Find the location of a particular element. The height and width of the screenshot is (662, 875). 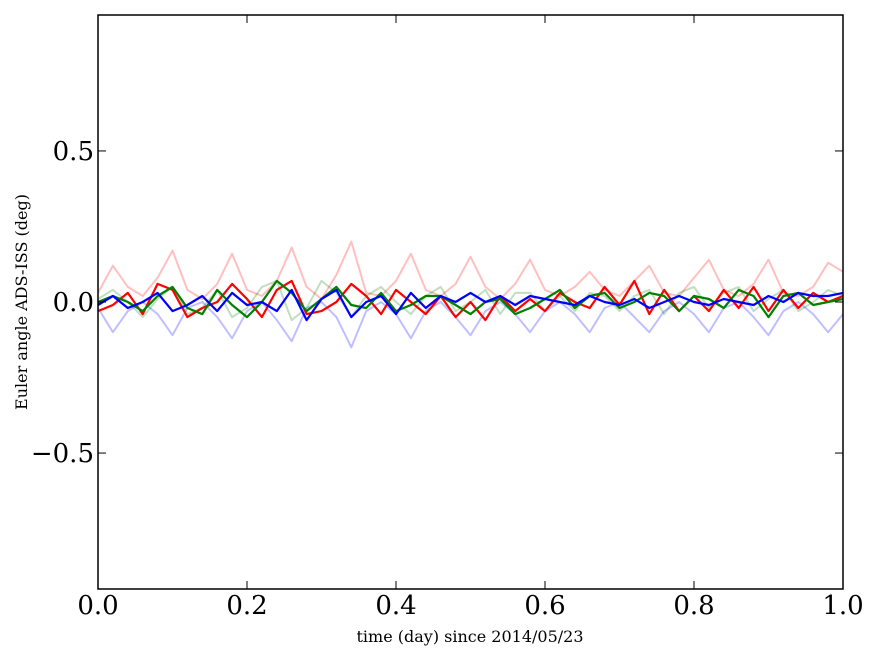

x-tick-label: 1.0 is located at coordinates (842, 606).